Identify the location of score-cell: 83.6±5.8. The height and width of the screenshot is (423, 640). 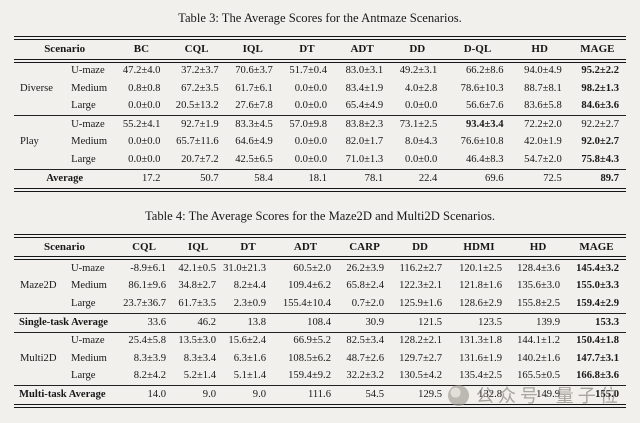
(543, 106).